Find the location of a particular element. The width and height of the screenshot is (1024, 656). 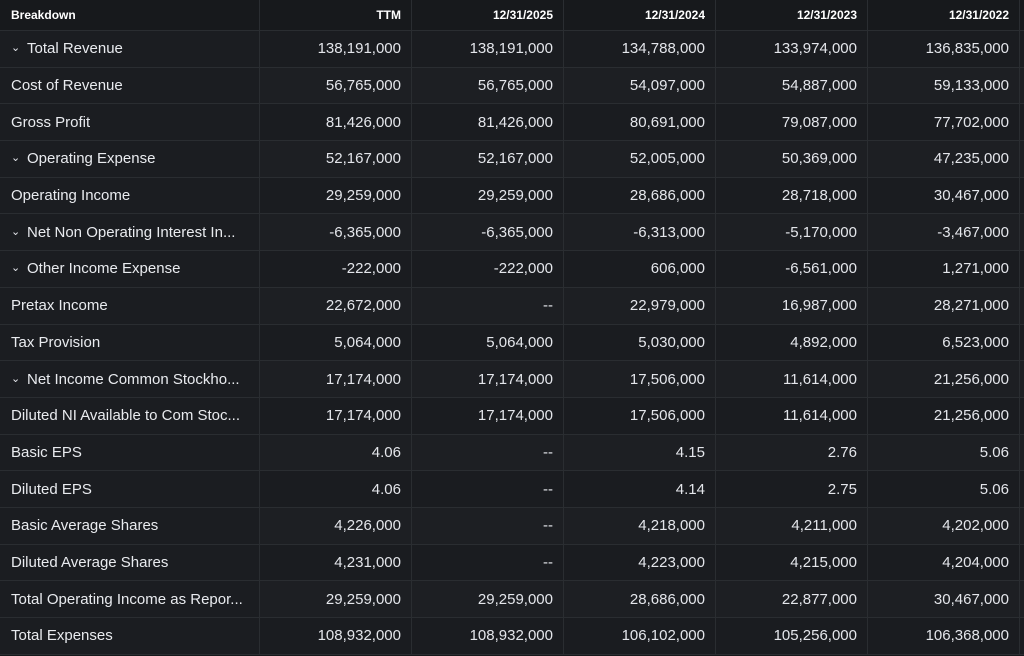

header-col-2024: 12/31/2024 is located at coordinates (640, 15).